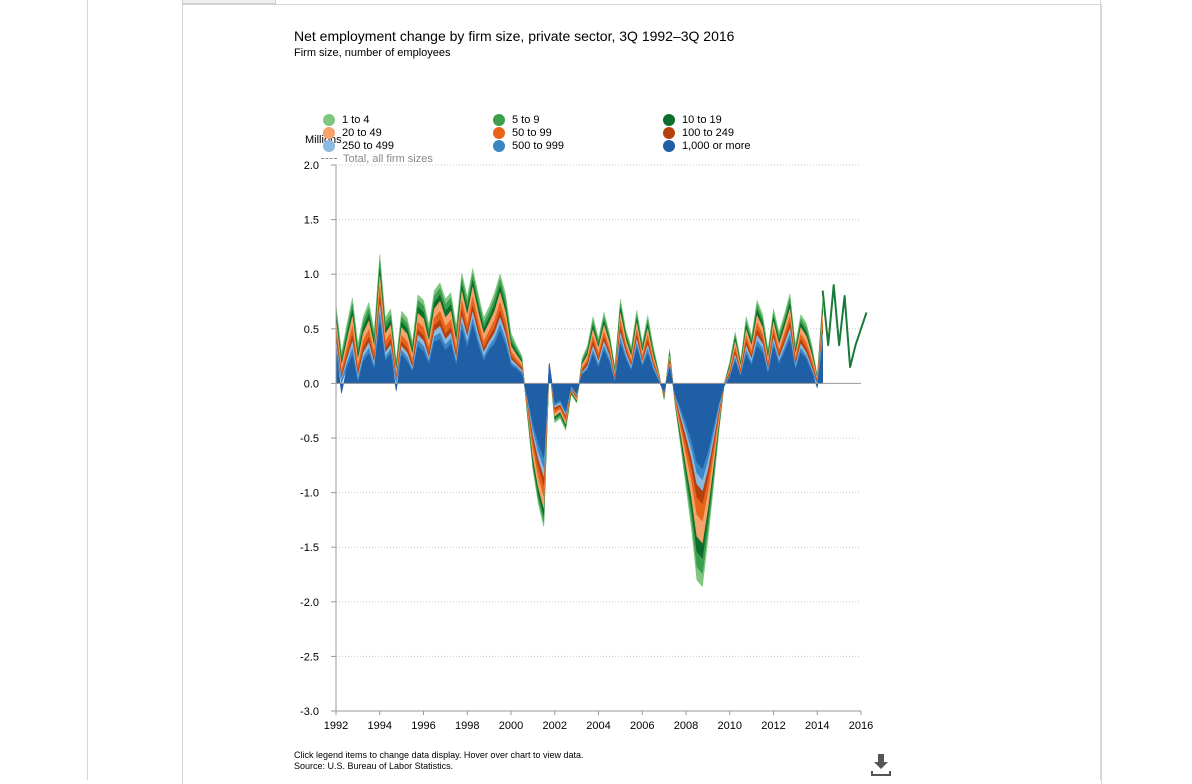 Image resolution: width=1192 pixels, height=784 pixels. What do you see at coordinates (844, 326) in the screenshot?
I see `total-line` at bounding box center [844, 326].